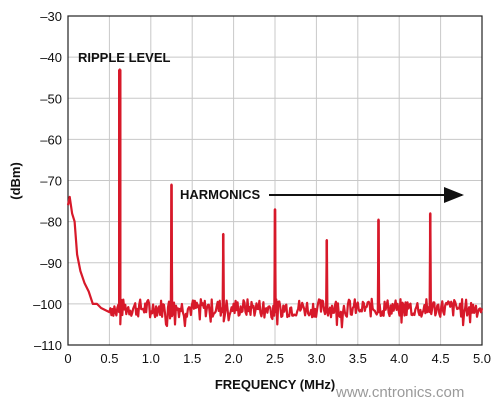 Image resolution: width=500 pixels, height=404 pixels. What do you see at coordinates (399, 392) in the screenshot?
I see `watermark-text: www.cntronics.com` at bounding box center [399, 392].